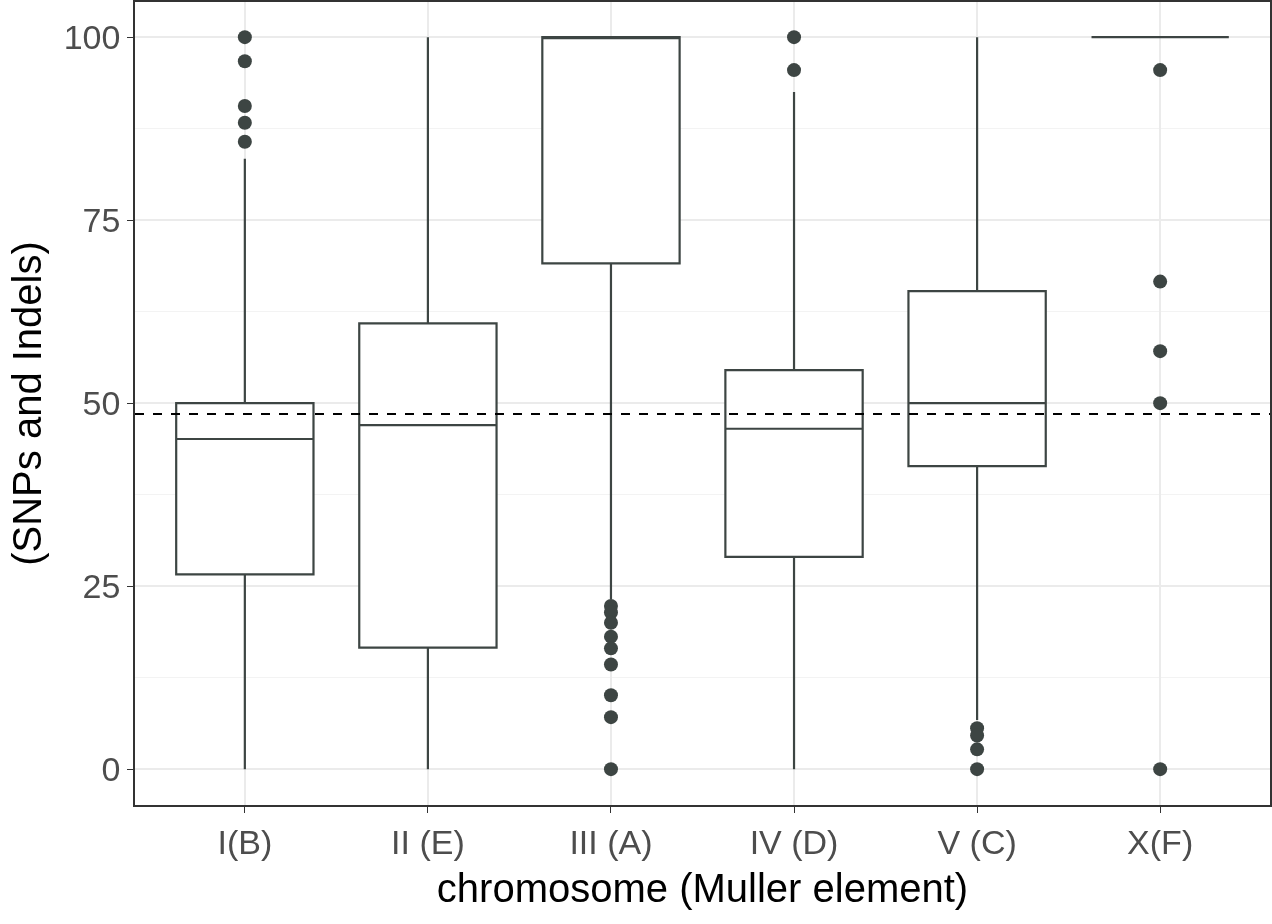 The height and width of the screenshot is (924, 1272). Describe the element at coordinates (702, 887) in the screenshot. I see `x-axis-title: chromosome (Muller element)` at that location.